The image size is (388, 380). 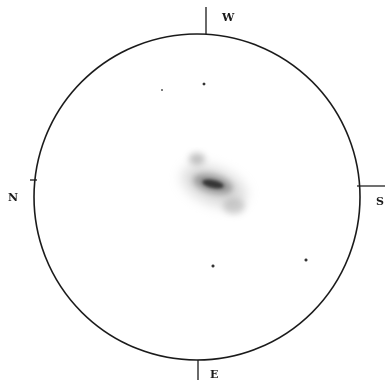 I want to click on lower-tail, so click(x=234, y=206).